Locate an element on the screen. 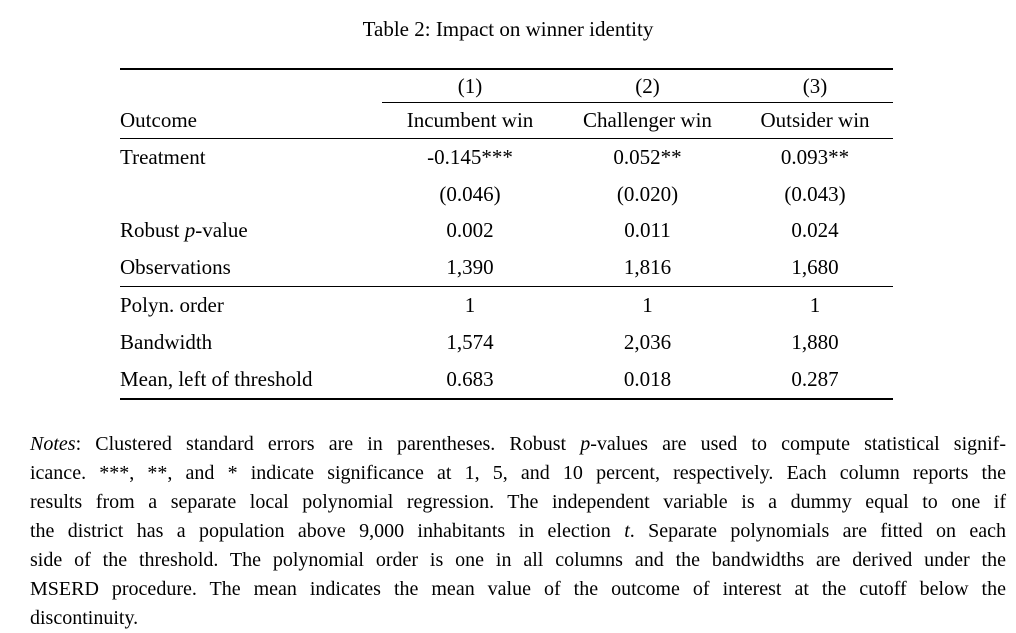 The width and height of the screenshot is (1016, 633). table-cell: 0.683 is located at coordinates (470, 380).